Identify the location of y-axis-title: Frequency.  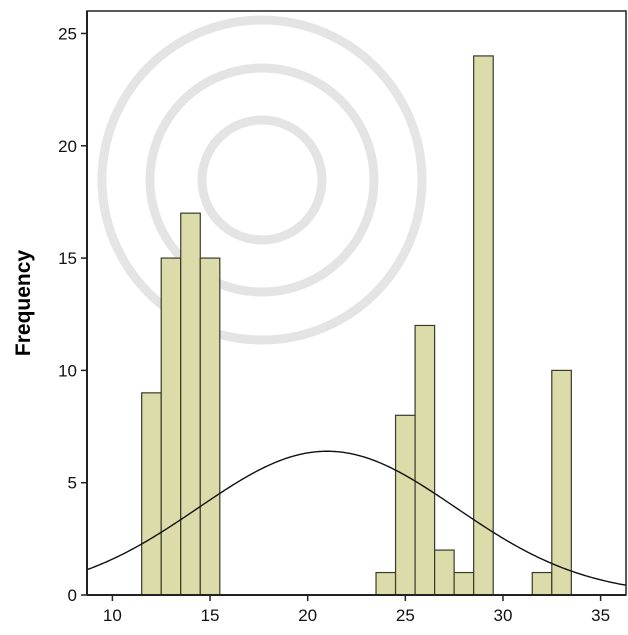
(23, 303).